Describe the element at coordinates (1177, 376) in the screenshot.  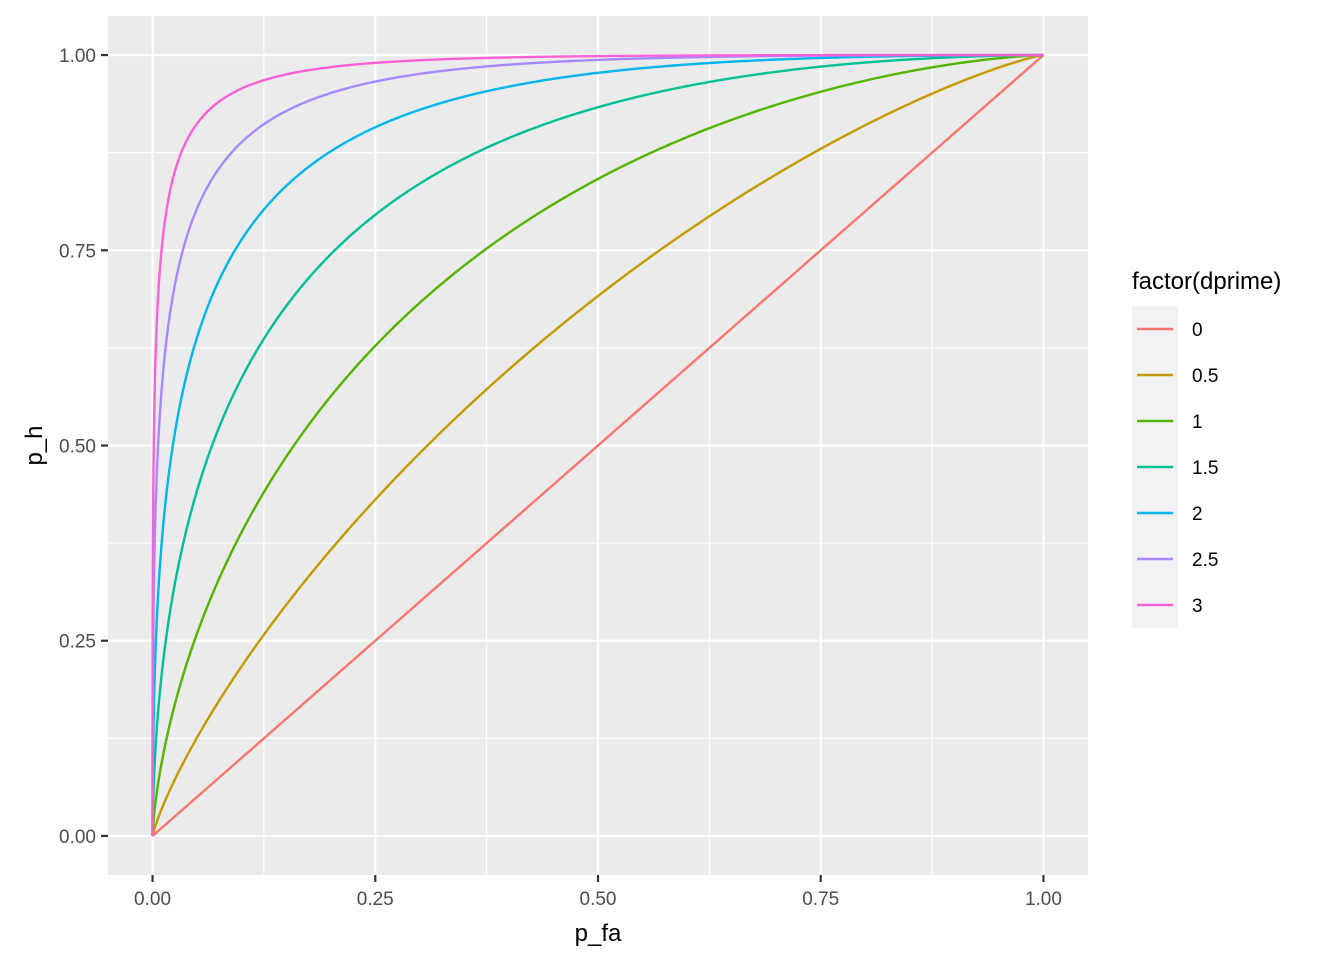
I see `legend-item-0-5: 0.5` at that location.